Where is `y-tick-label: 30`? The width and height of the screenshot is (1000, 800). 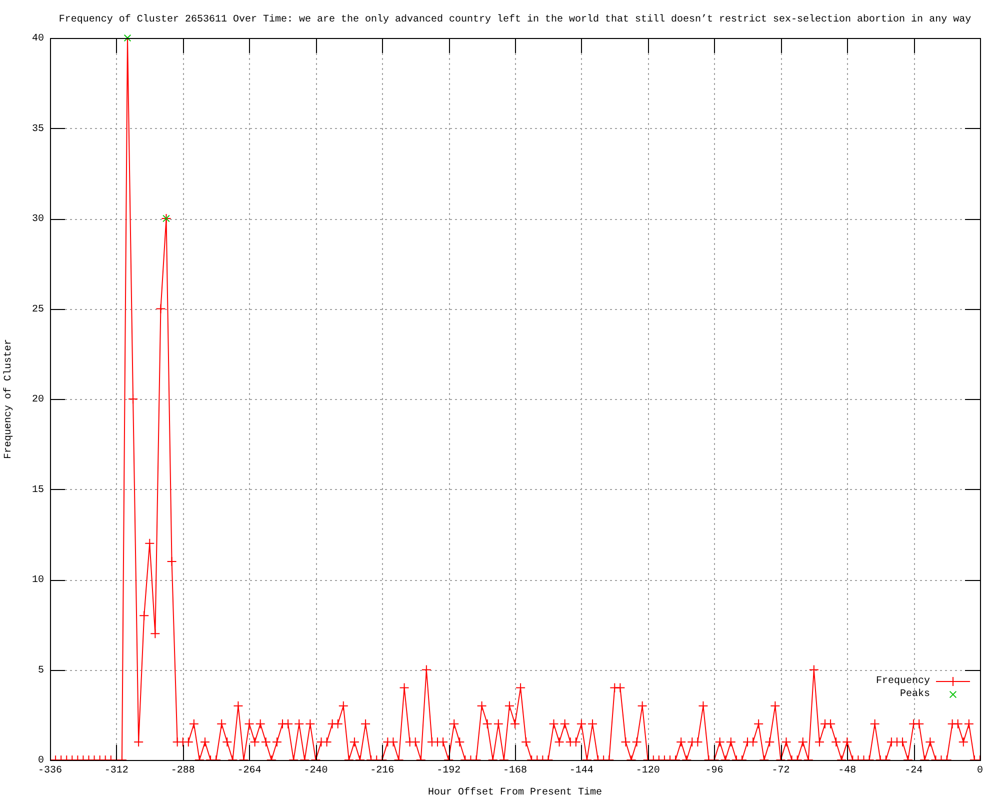
y-tick-label: 30 is located at coordinates (38, 220).